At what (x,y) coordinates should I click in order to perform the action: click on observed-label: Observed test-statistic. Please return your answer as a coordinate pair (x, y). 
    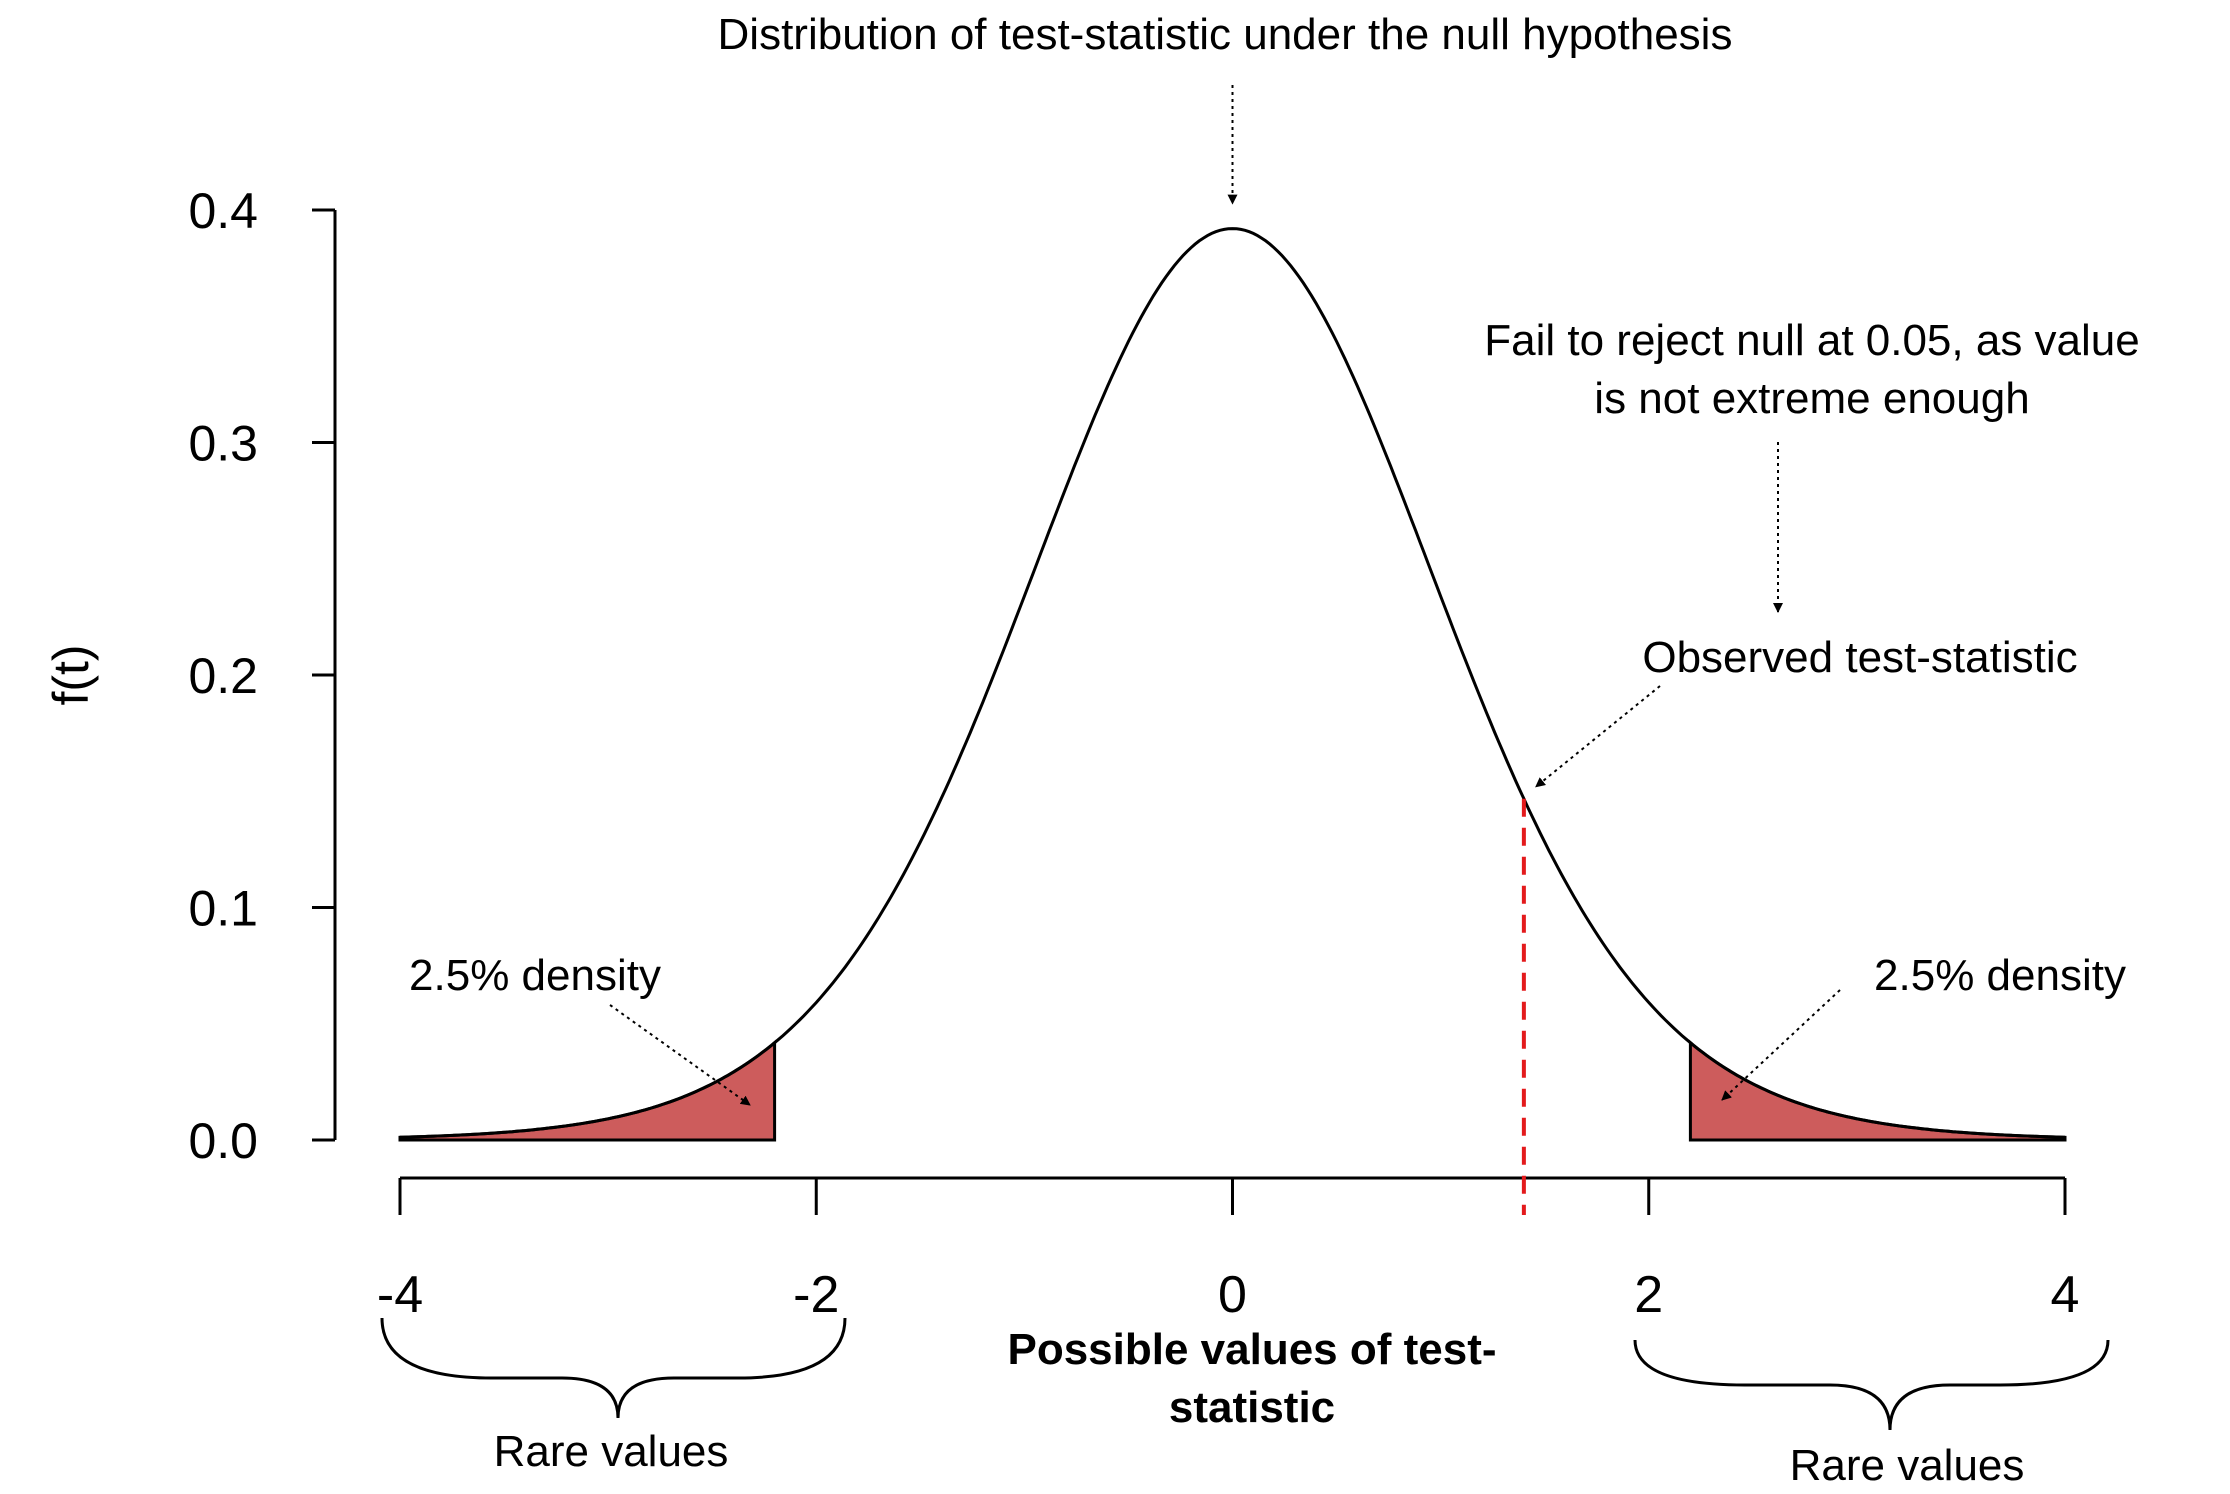
    Looking at the image, I should click on (1859, 657).